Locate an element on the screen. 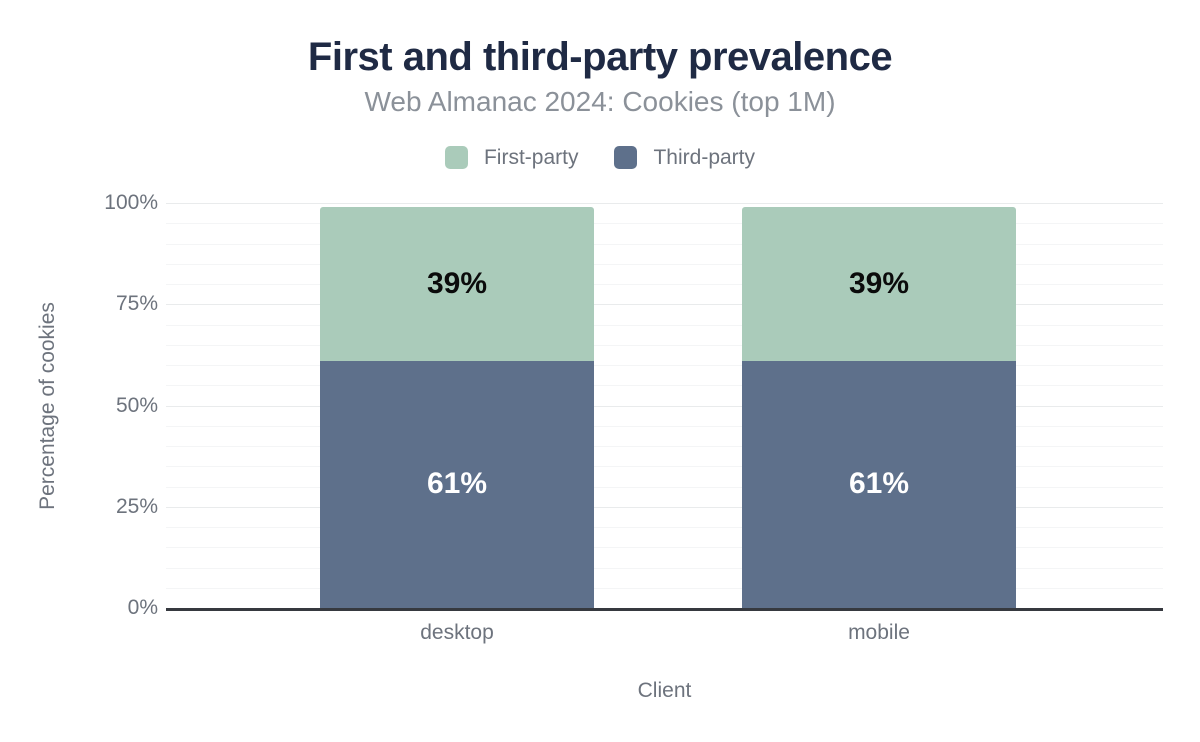 This screenshot has height=742, width=1200. bar-desktop-third-party is located at coordinates (457, 484).